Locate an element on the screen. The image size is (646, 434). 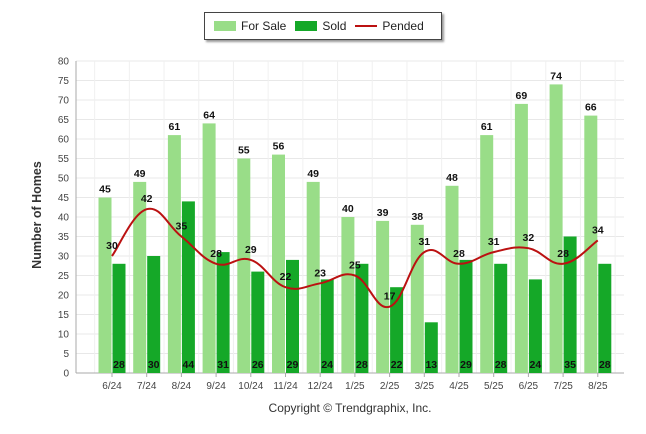
data-label-pended: 23 is located at coordinates (320, 273).